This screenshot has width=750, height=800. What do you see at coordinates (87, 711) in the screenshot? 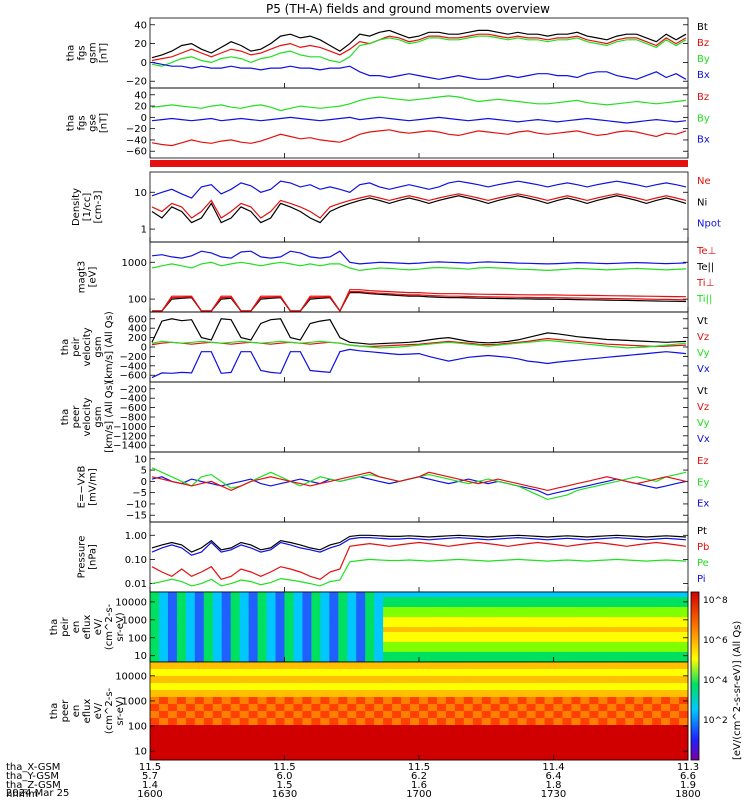
I see `ylabel-line: eflux` at bounding box center [87, 711].